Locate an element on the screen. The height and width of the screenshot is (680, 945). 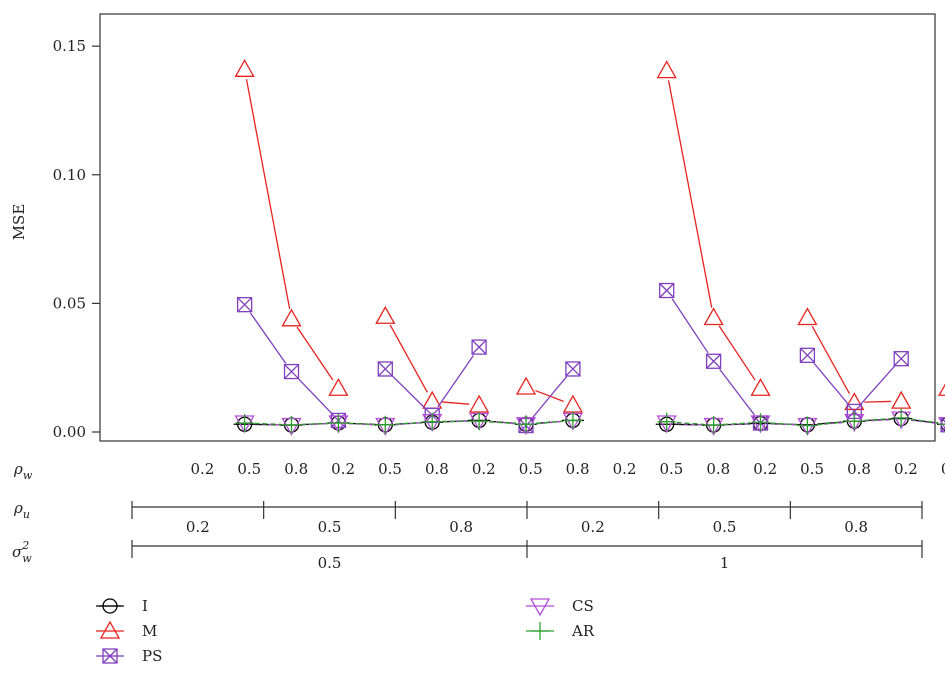
legend-label: AR is located at coordinates (583, 631).